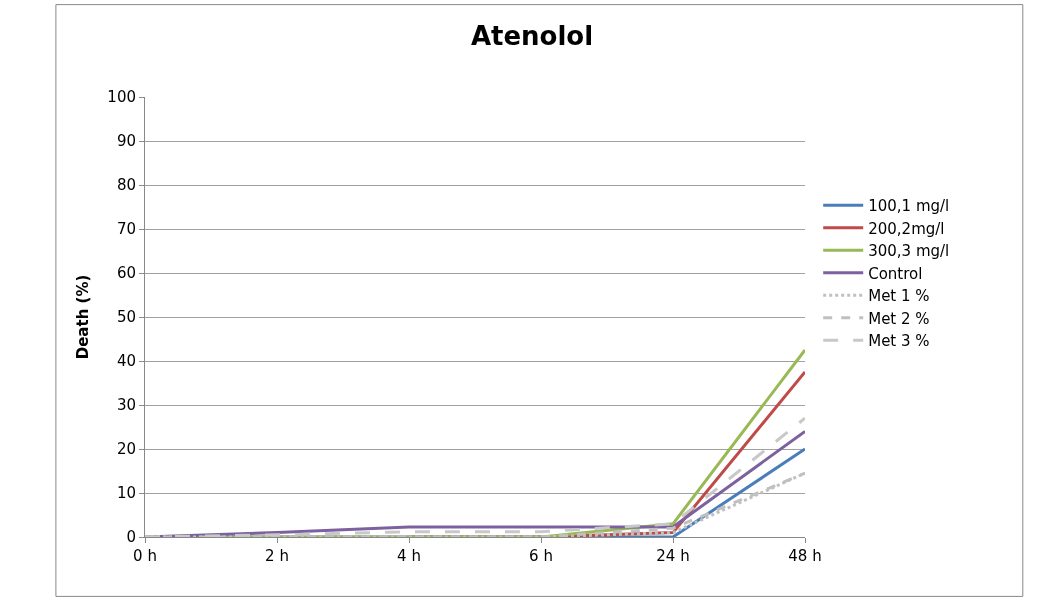 The image size is (1064, 602). I want to click on legend-label: Met 2 %, so click(899, 318).